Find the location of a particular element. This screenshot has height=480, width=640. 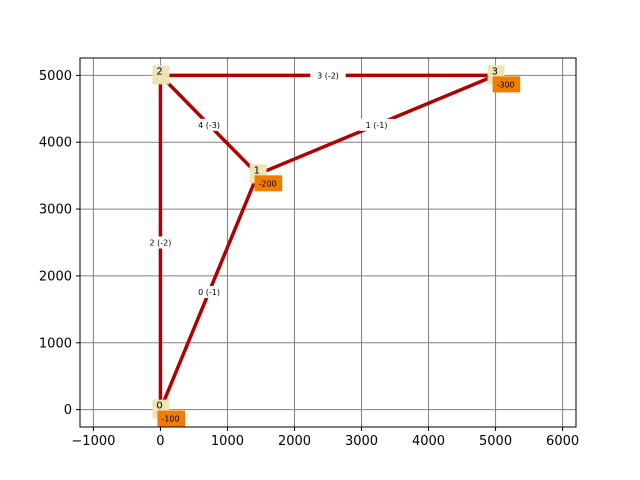

x-tick-label: 5000 is located at coordinates (495, 441).